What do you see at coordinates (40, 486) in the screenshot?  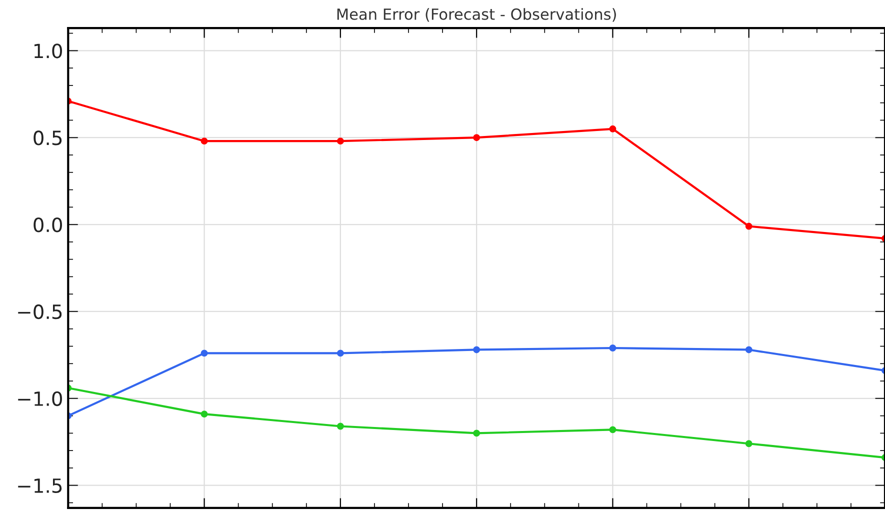 I see `y-tick-label: −1.5` at bounding box center [40, 486].